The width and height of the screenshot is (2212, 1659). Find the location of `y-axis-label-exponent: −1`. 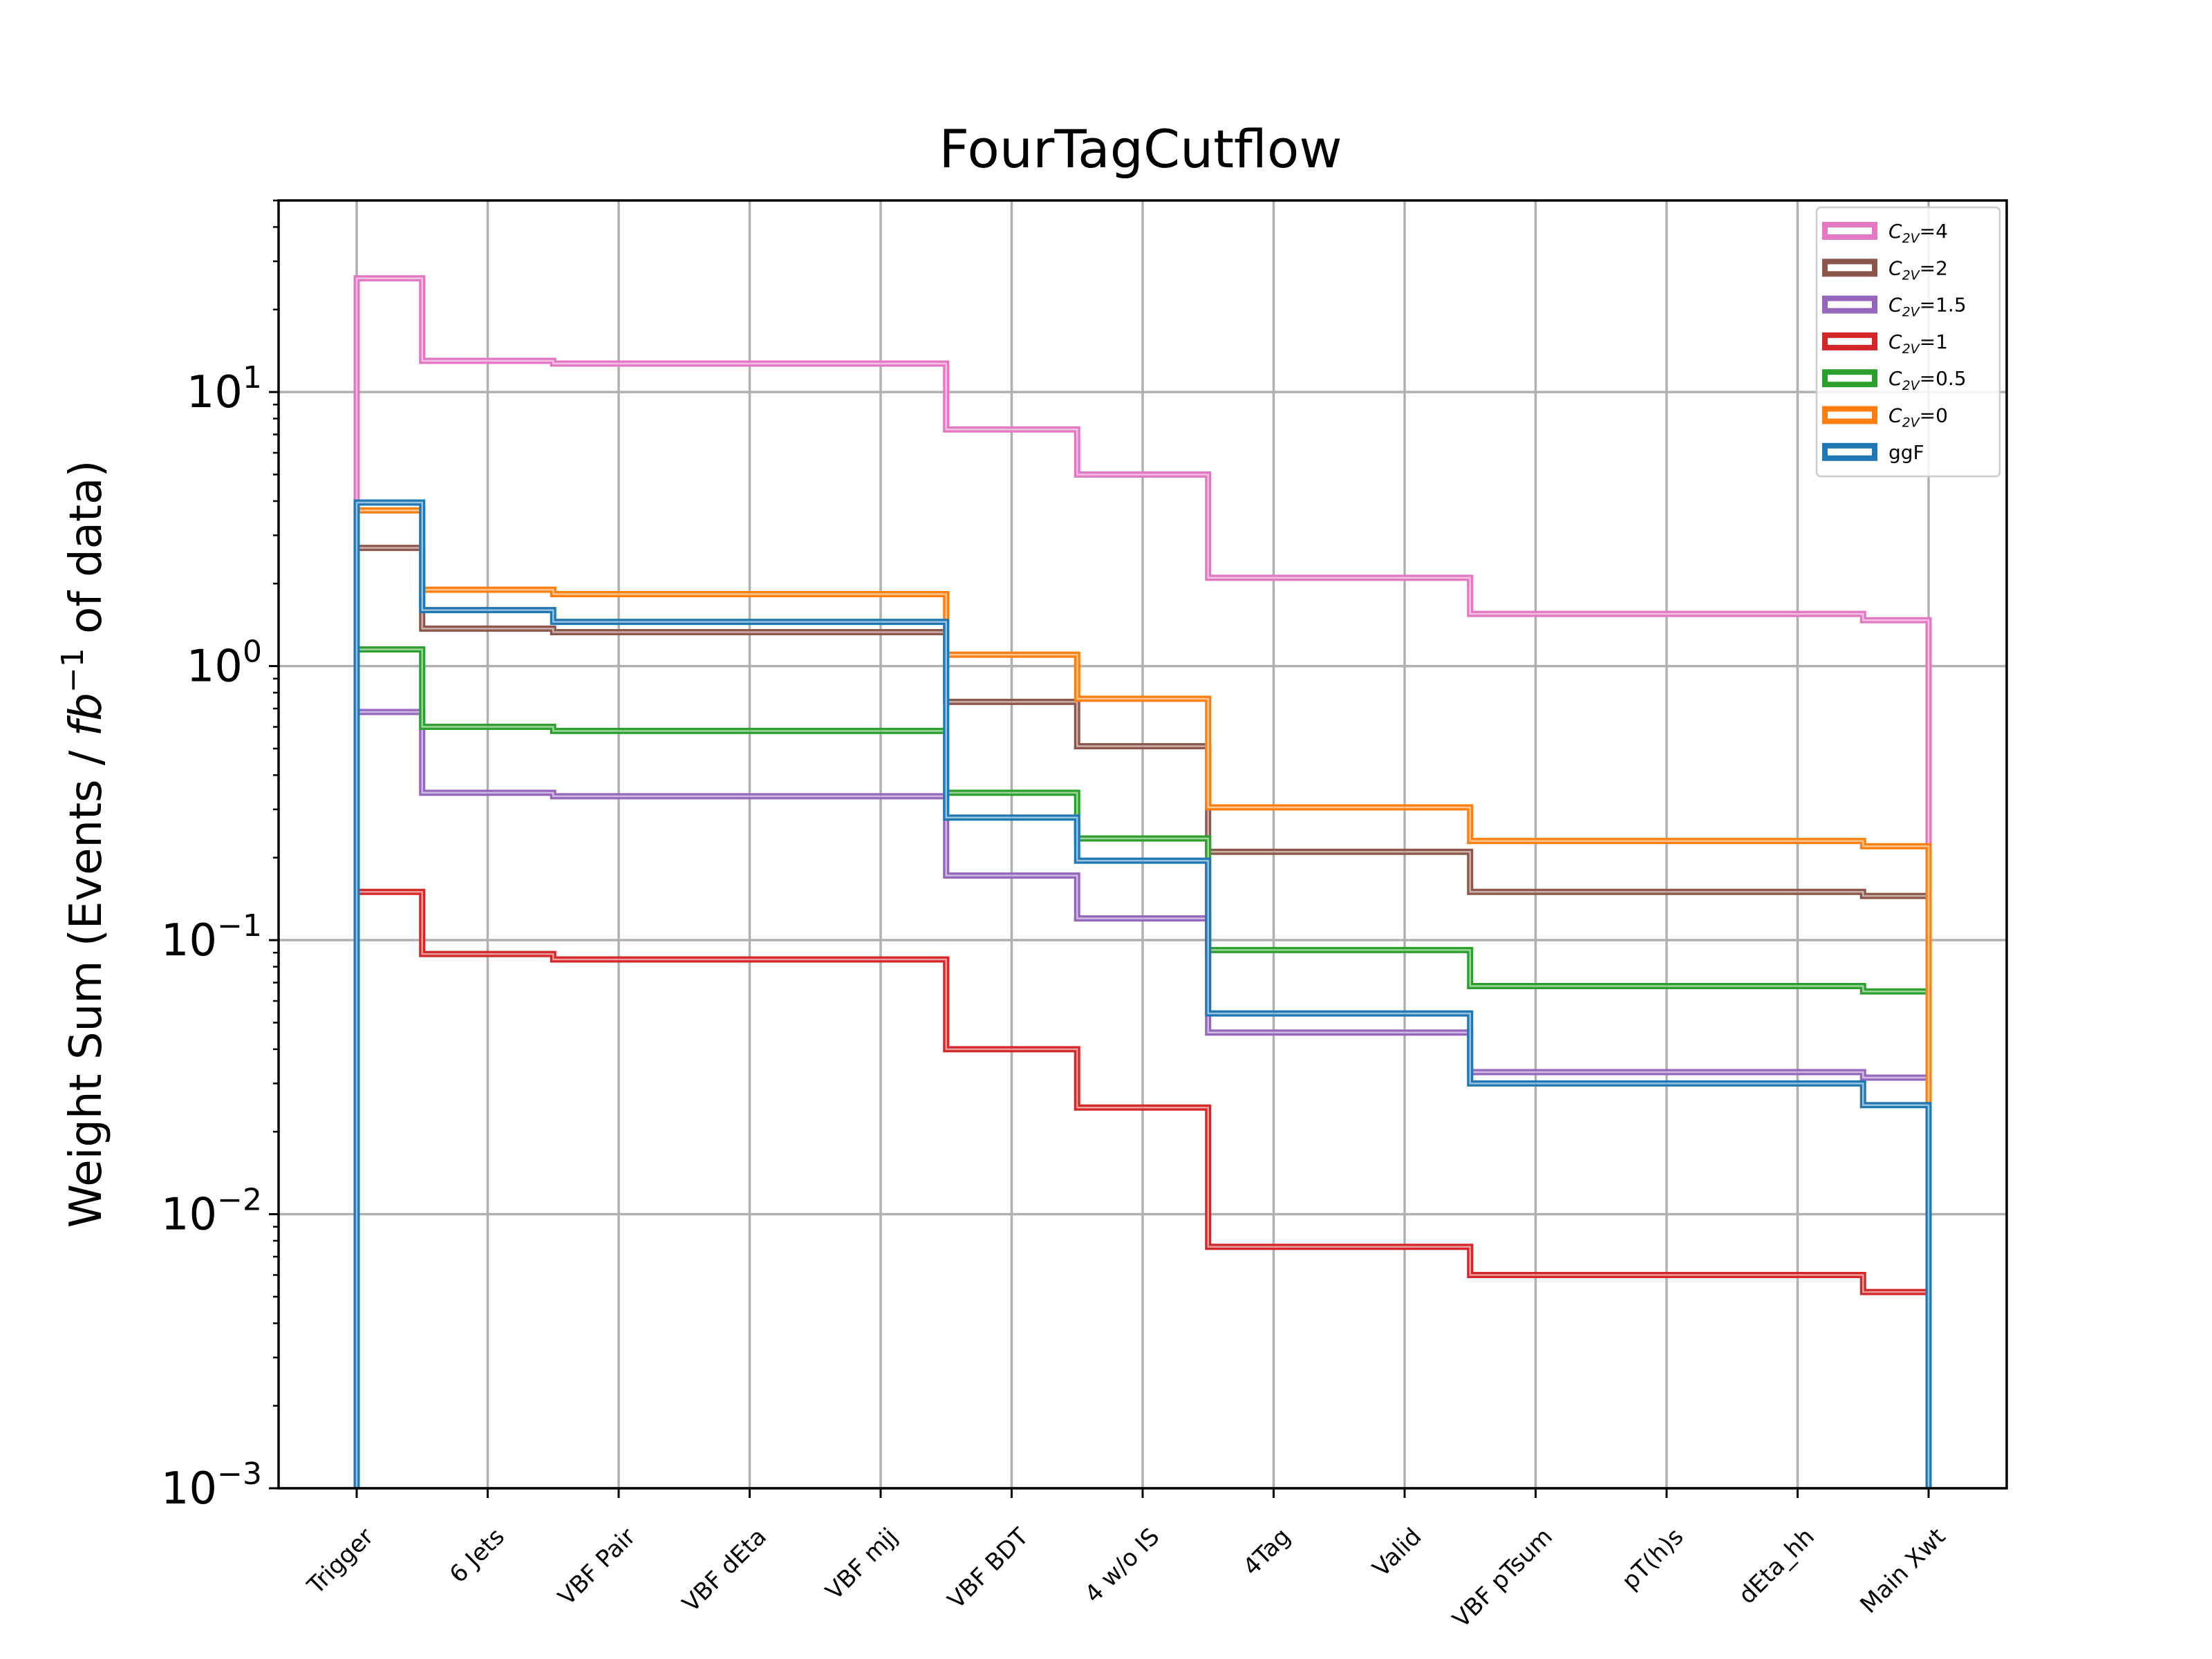

y-axis-label-exponent: −1 is located at coordinates (73, 670).